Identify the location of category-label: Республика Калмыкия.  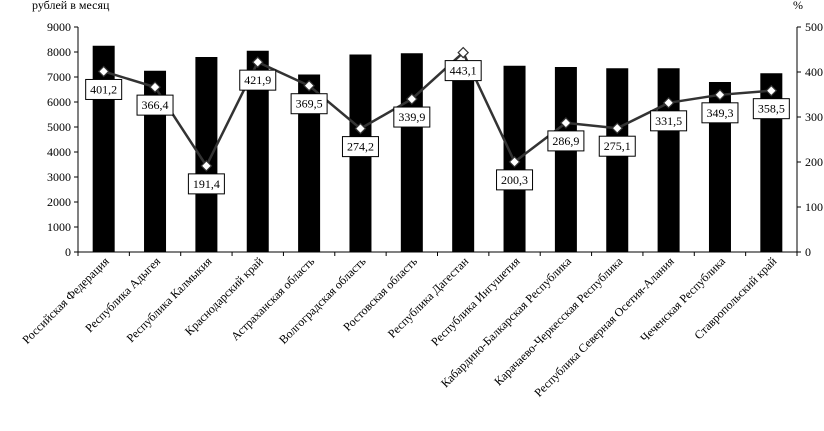
(169, 299).